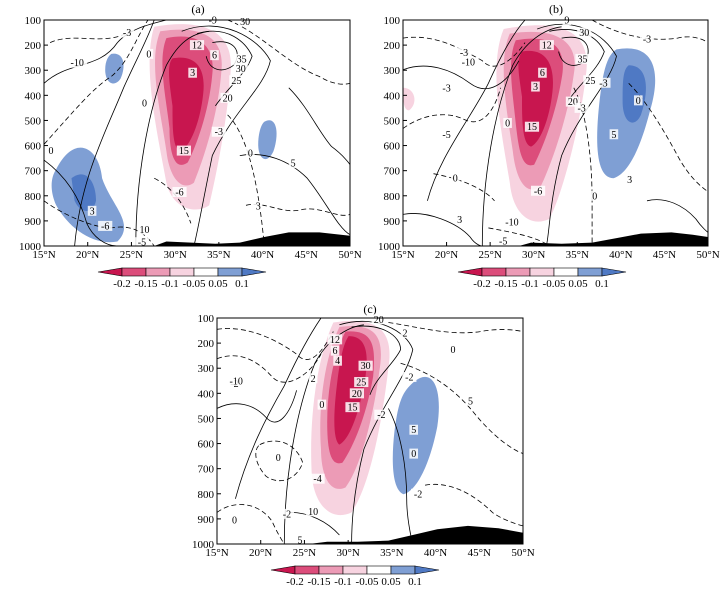 This screenshot has height=595, width=726. I want to click on colorbar: -0.2 -0.15 -0.1 -0.05 0.05 0.1, so click(355, 576).